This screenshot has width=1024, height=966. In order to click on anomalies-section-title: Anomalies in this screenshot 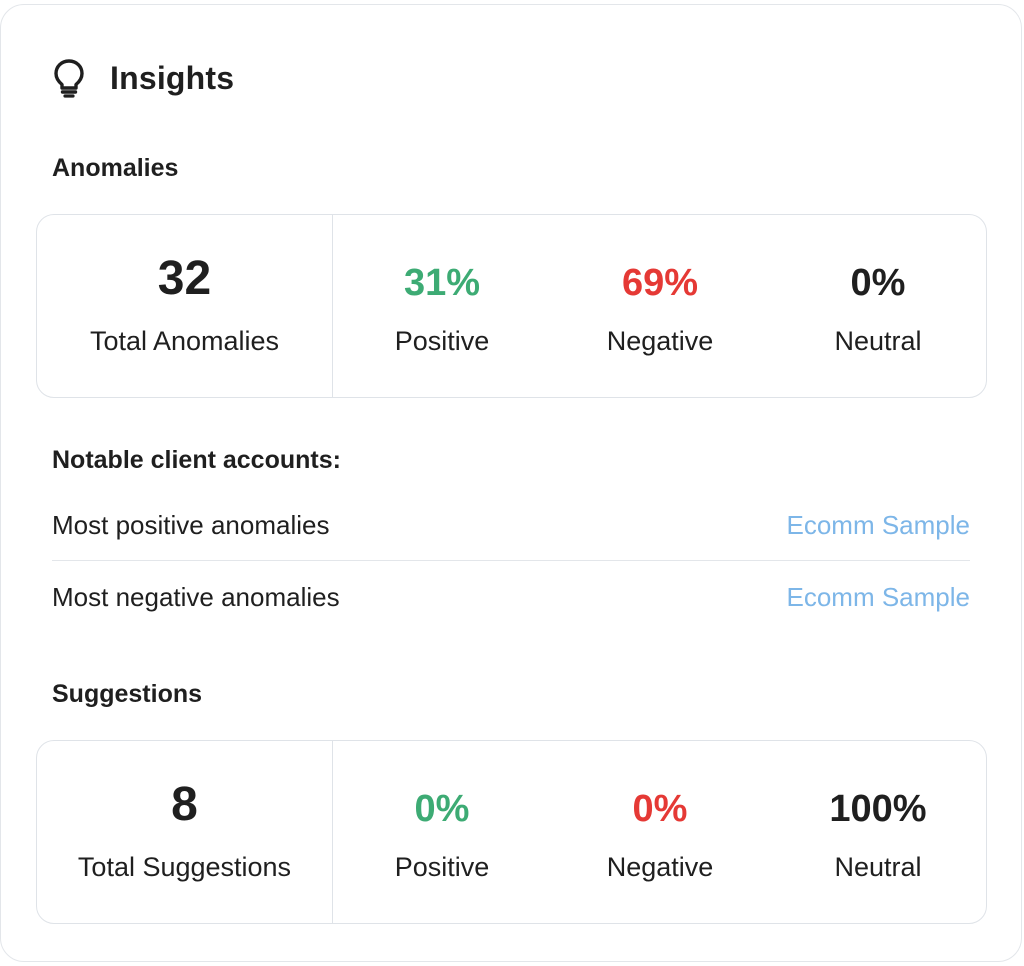, I will do `click(115, 168)`.